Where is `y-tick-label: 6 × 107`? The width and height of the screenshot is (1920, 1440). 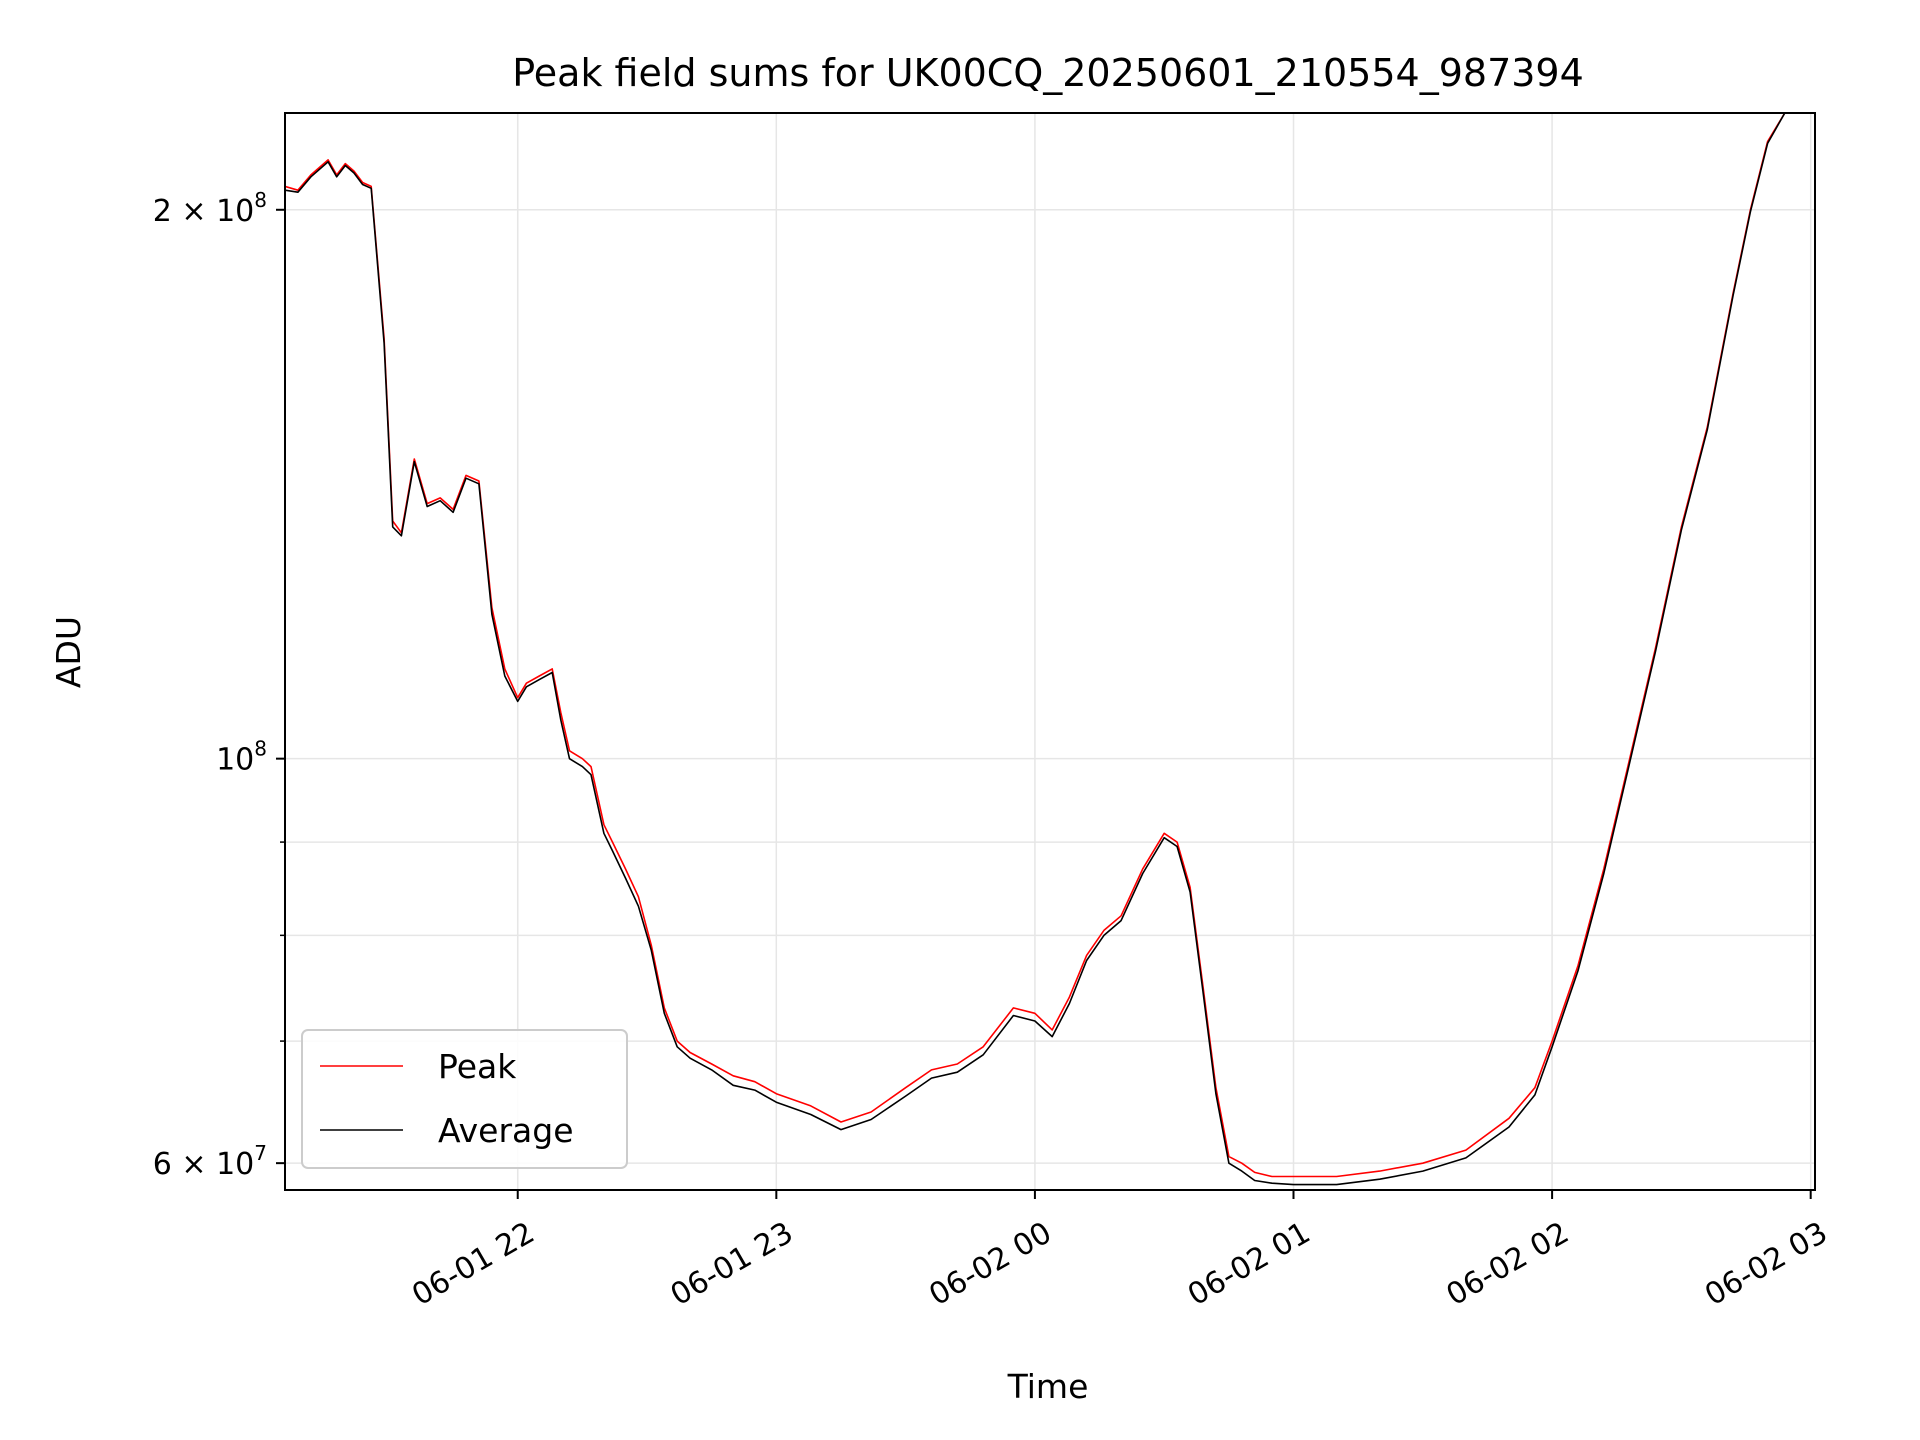
y-tick-label: 6 × 107 is located at coordinates (210, 1161).